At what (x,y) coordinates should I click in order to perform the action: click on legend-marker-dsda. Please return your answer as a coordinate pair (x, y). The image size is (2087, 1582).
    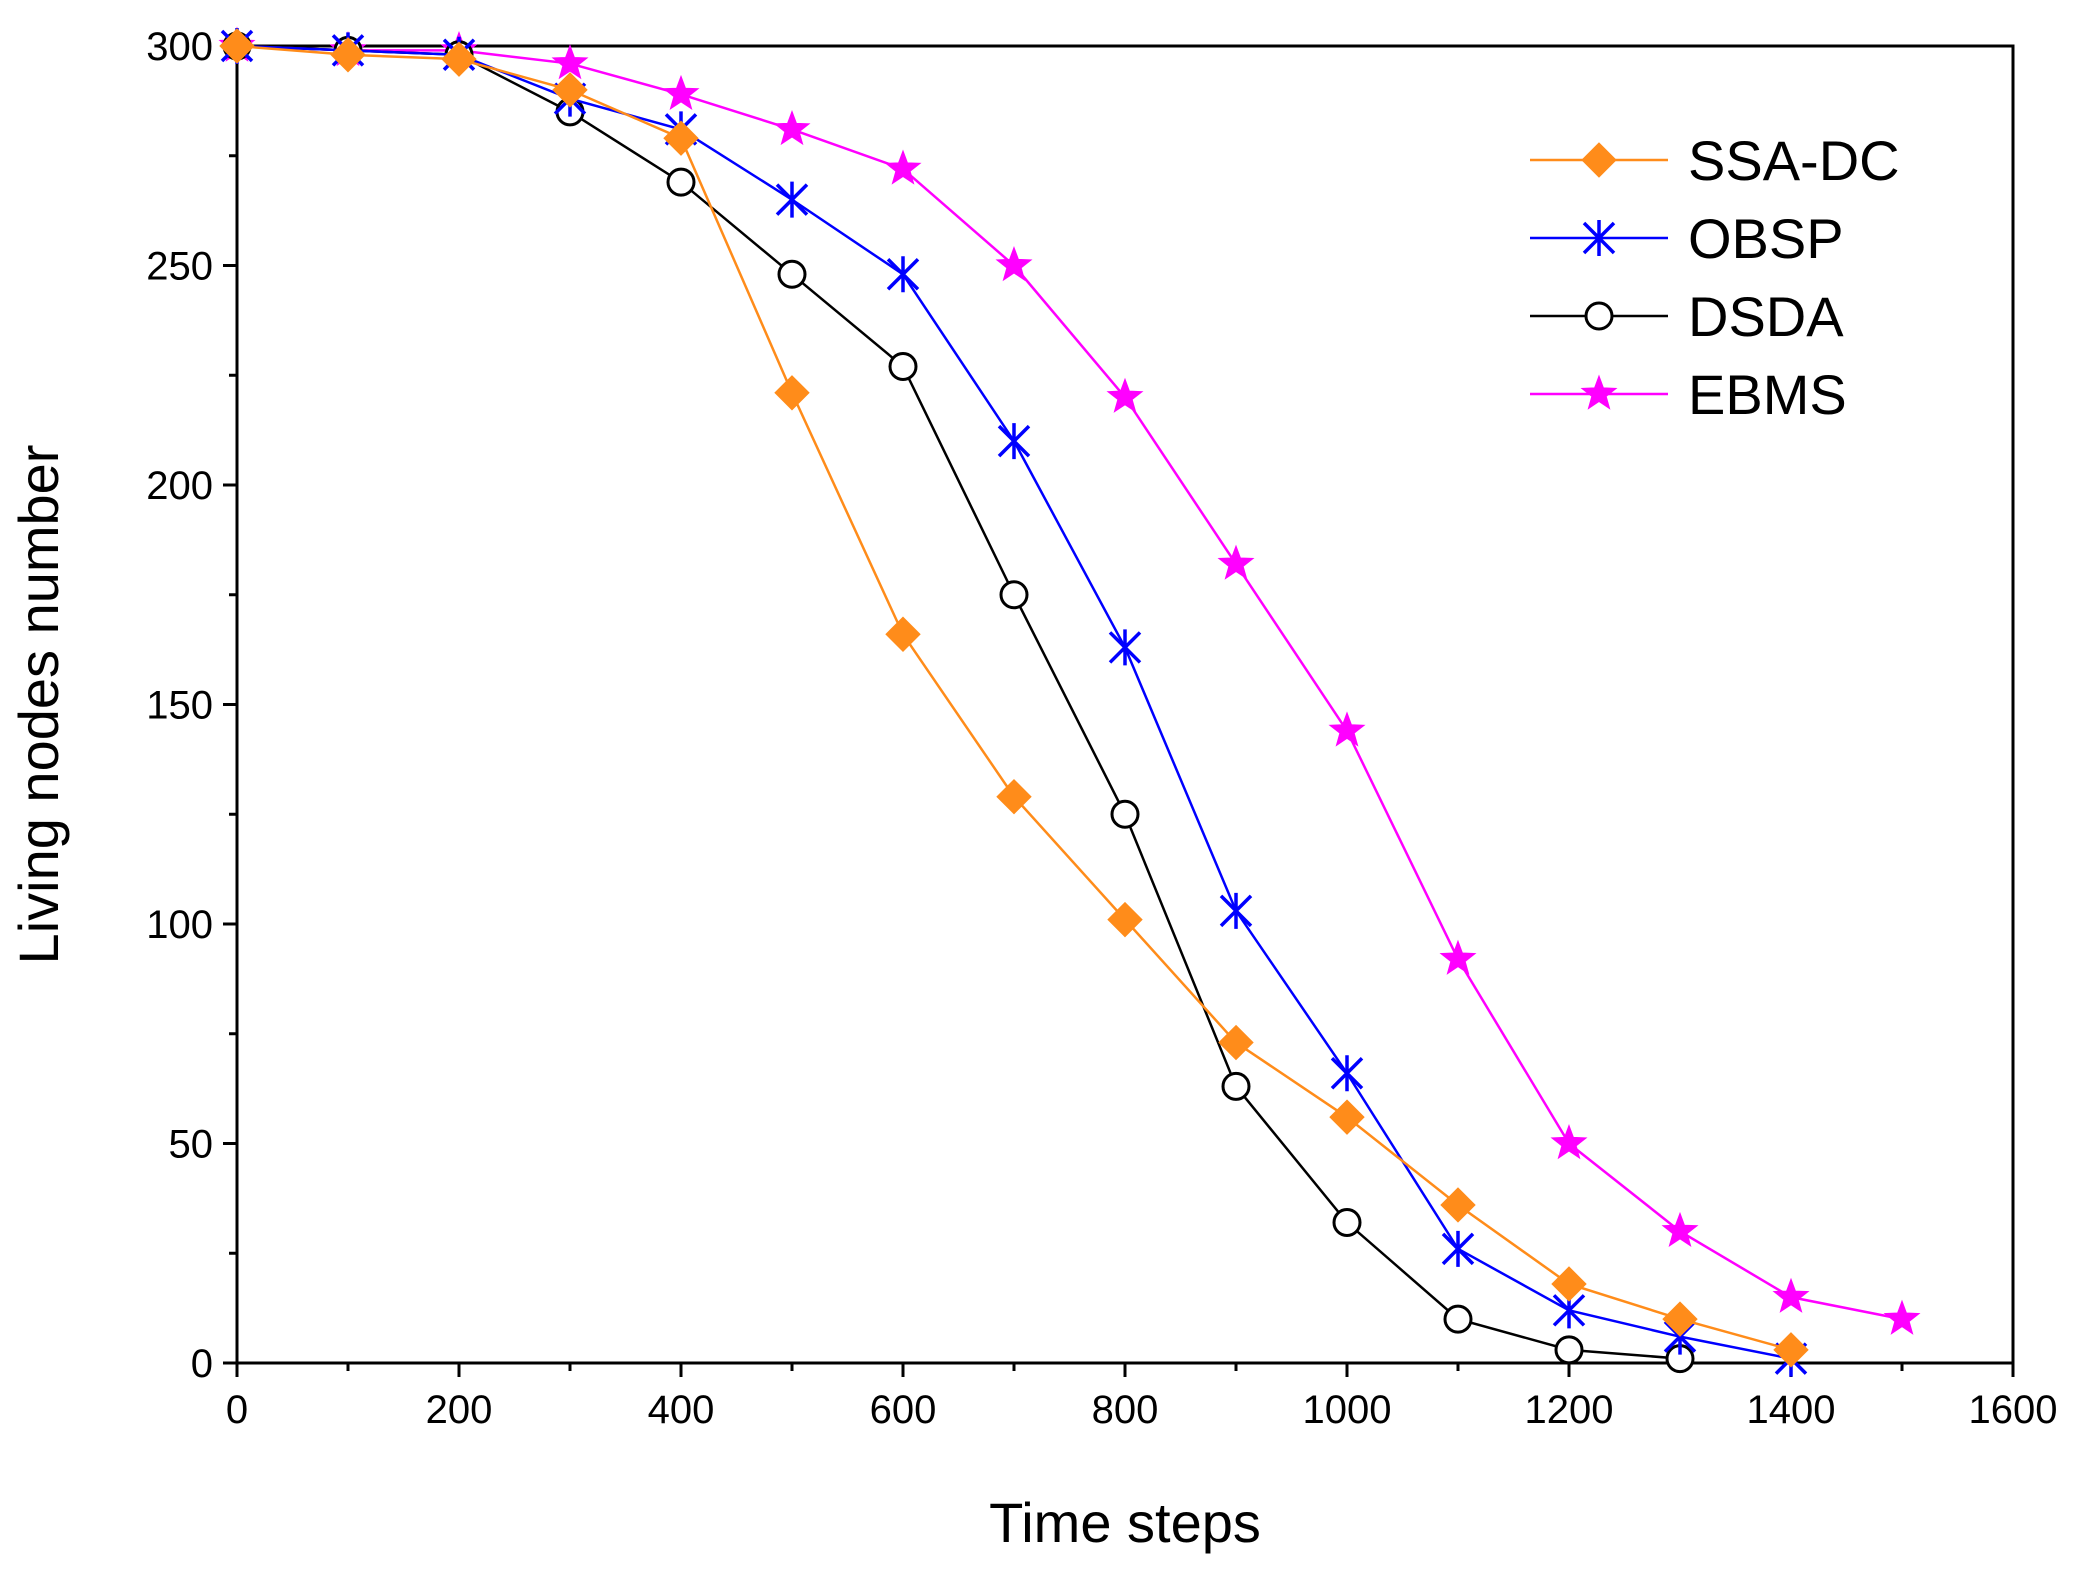
    Looking at the image, I should click on (1599, 316).